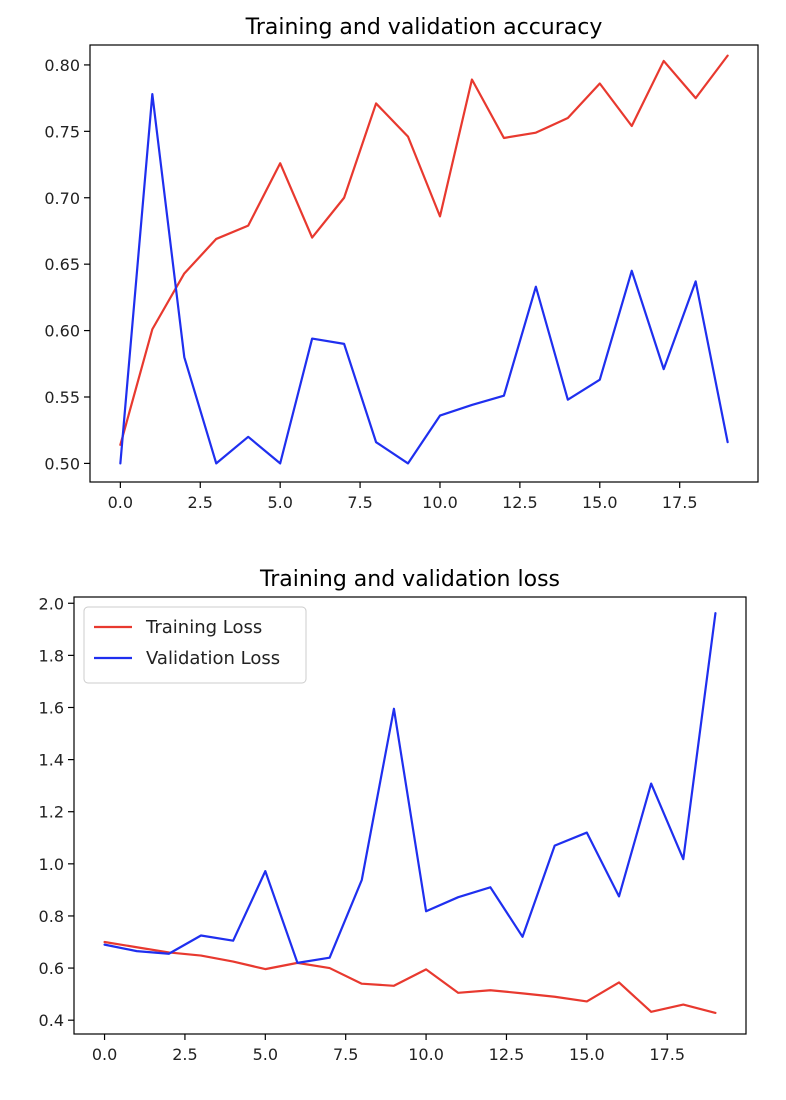 The height and width of the screenshot is (1100, 786). I want to click on accuracy-y-tick-label: 0.75, so click(62, 131).